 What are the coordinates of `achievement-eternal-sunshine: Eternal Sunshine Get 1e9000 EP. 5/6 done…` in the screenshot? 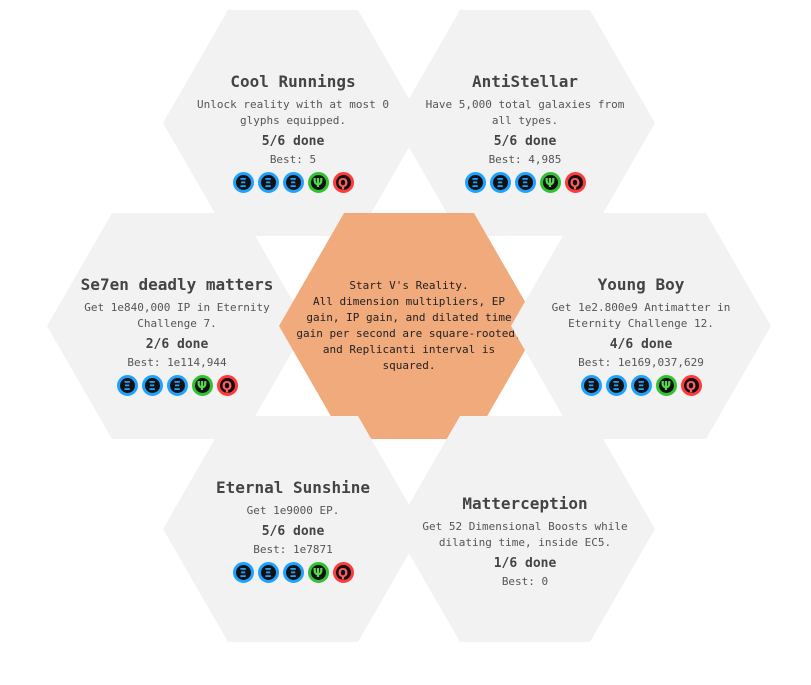 It's located at (293, 529).